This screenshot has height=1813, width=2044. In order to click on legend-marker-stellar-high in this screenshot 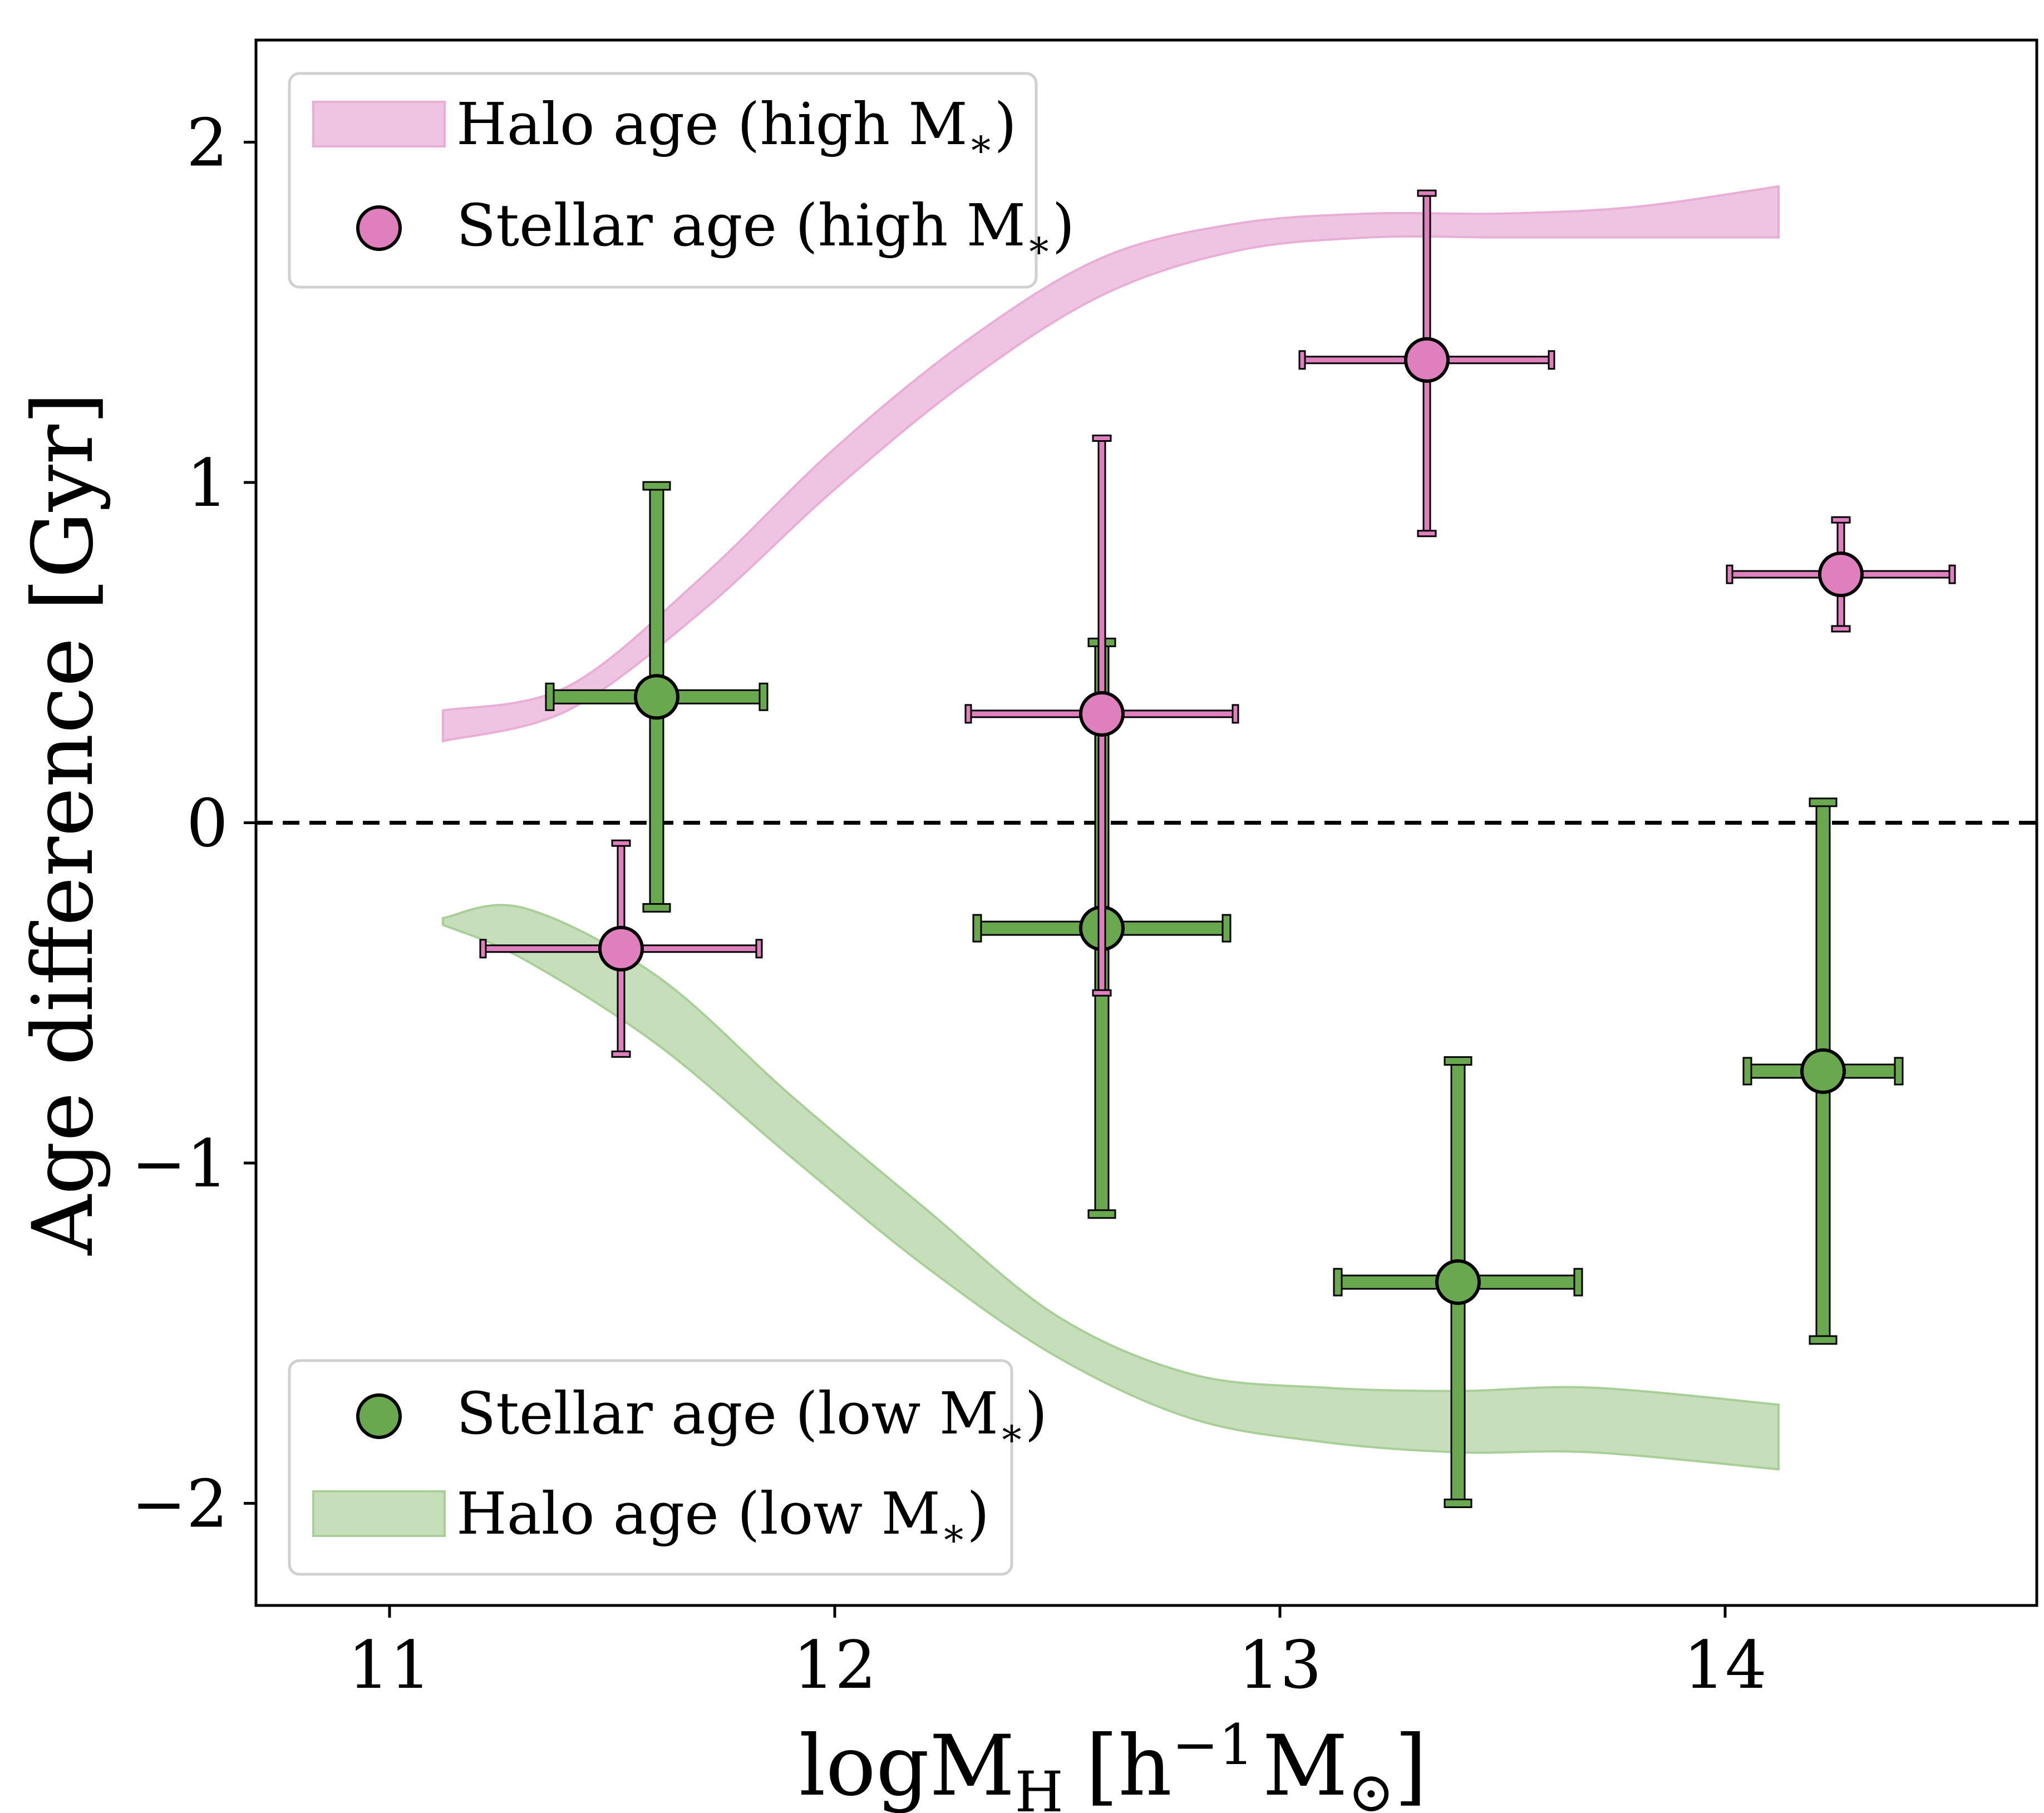, I will do `click(379, 228)`.